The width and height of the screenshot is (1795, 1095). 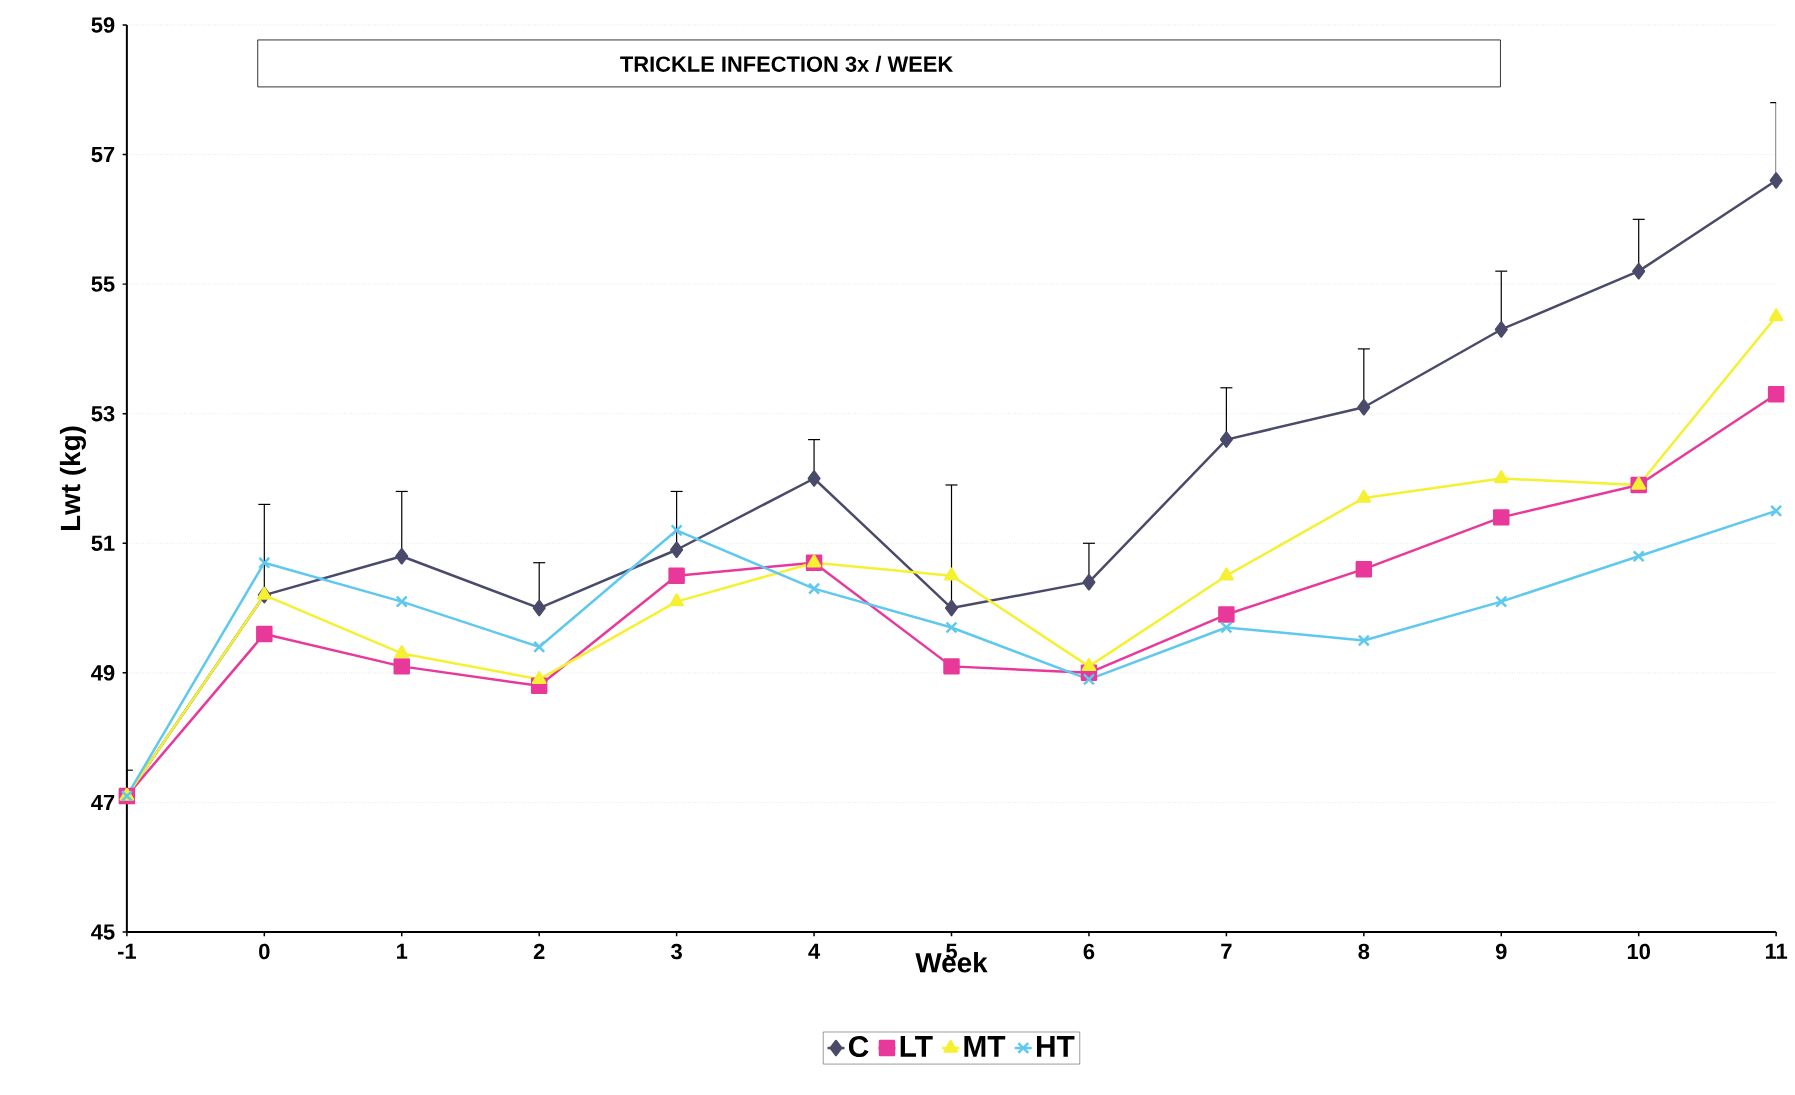 I want to click on legend-label: HT, so click(x=1055, y=1046).